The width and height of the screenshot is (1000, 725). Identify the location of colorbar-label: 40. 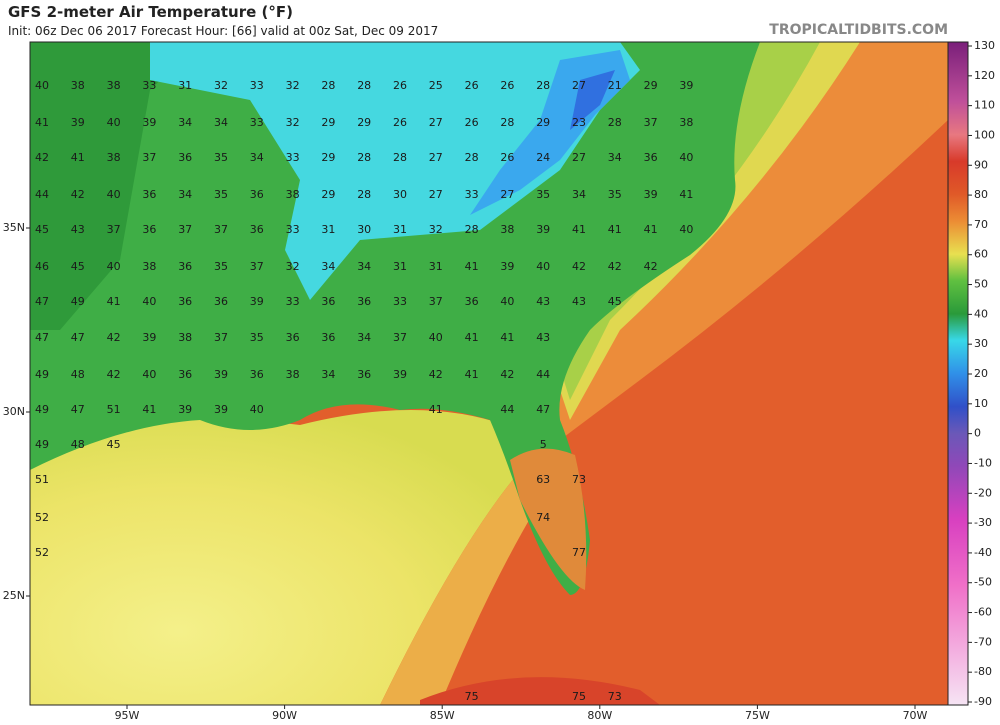
(981, 313).